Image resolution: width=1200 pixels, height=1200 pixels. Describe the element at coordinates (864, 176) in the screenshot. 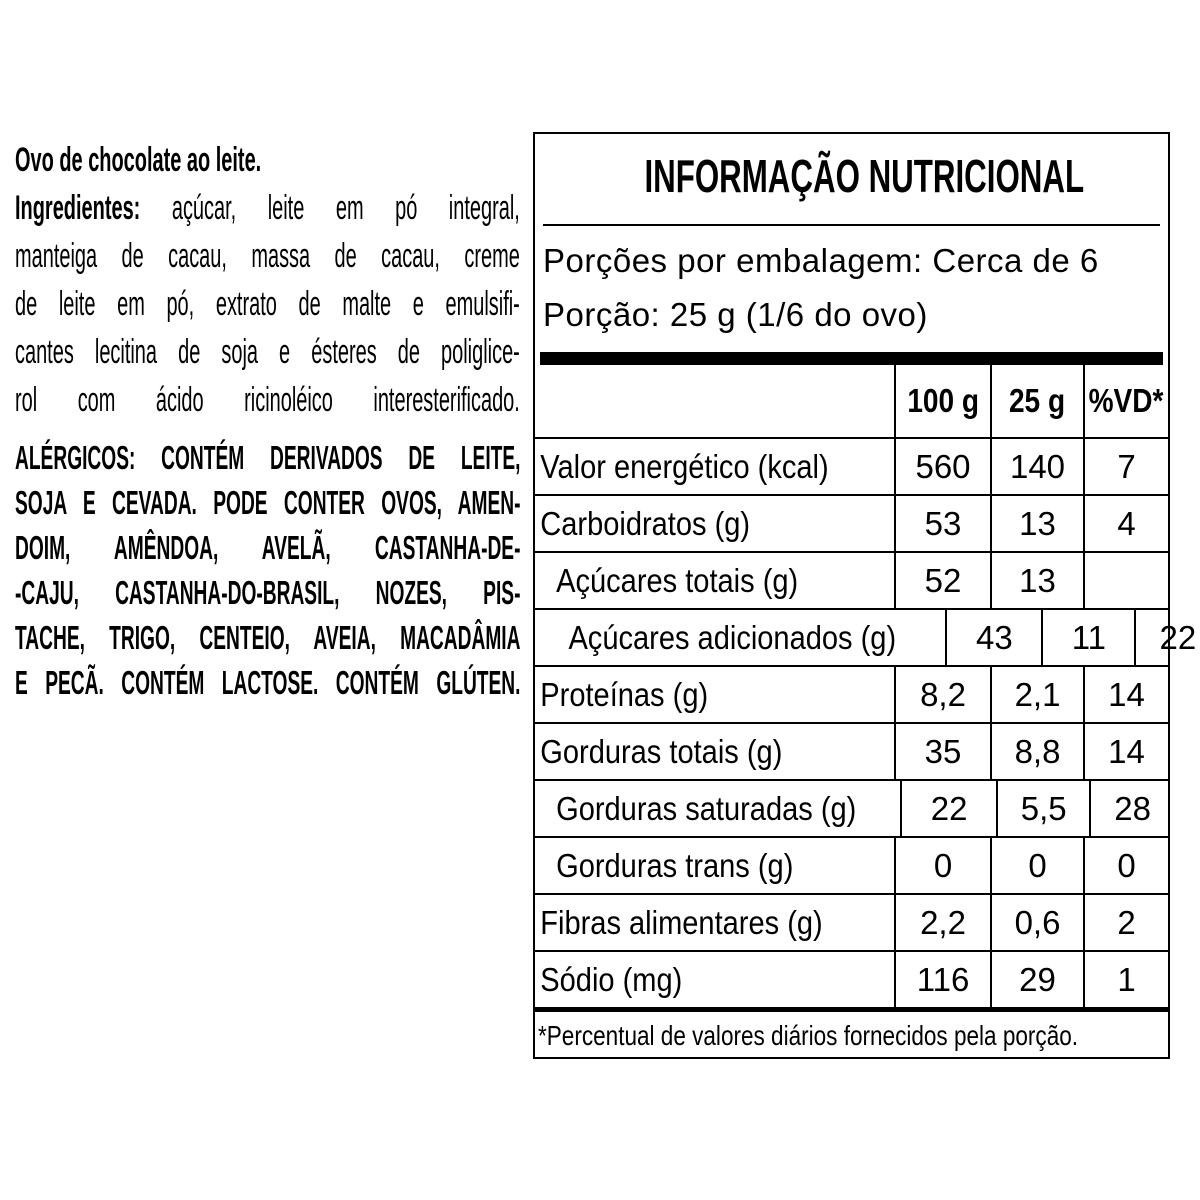

I see `nutrition-facts-title: INFORMAÇÃO NUTRICIONAL` at that location.